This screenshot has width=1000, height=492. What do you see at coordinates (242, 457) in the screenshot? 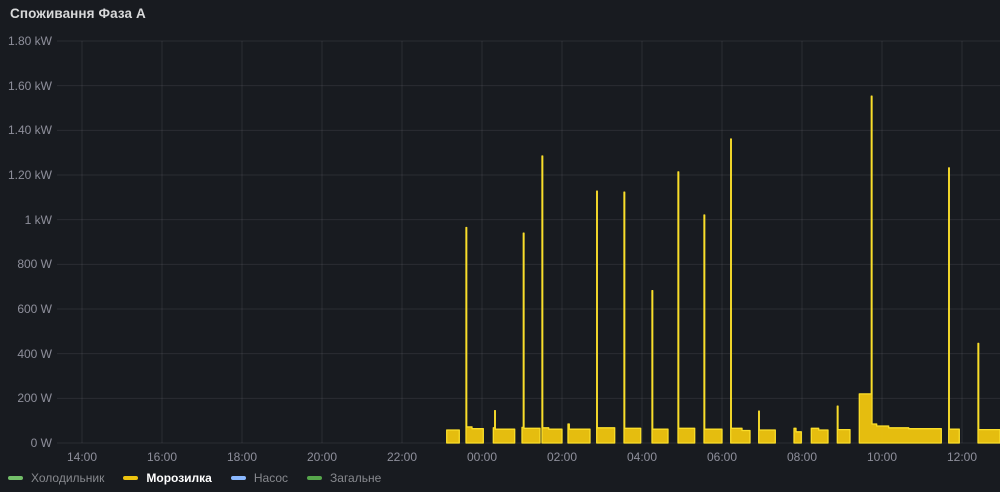
I see `x-tick-label: 18:00` at bounding box center [242, 457].